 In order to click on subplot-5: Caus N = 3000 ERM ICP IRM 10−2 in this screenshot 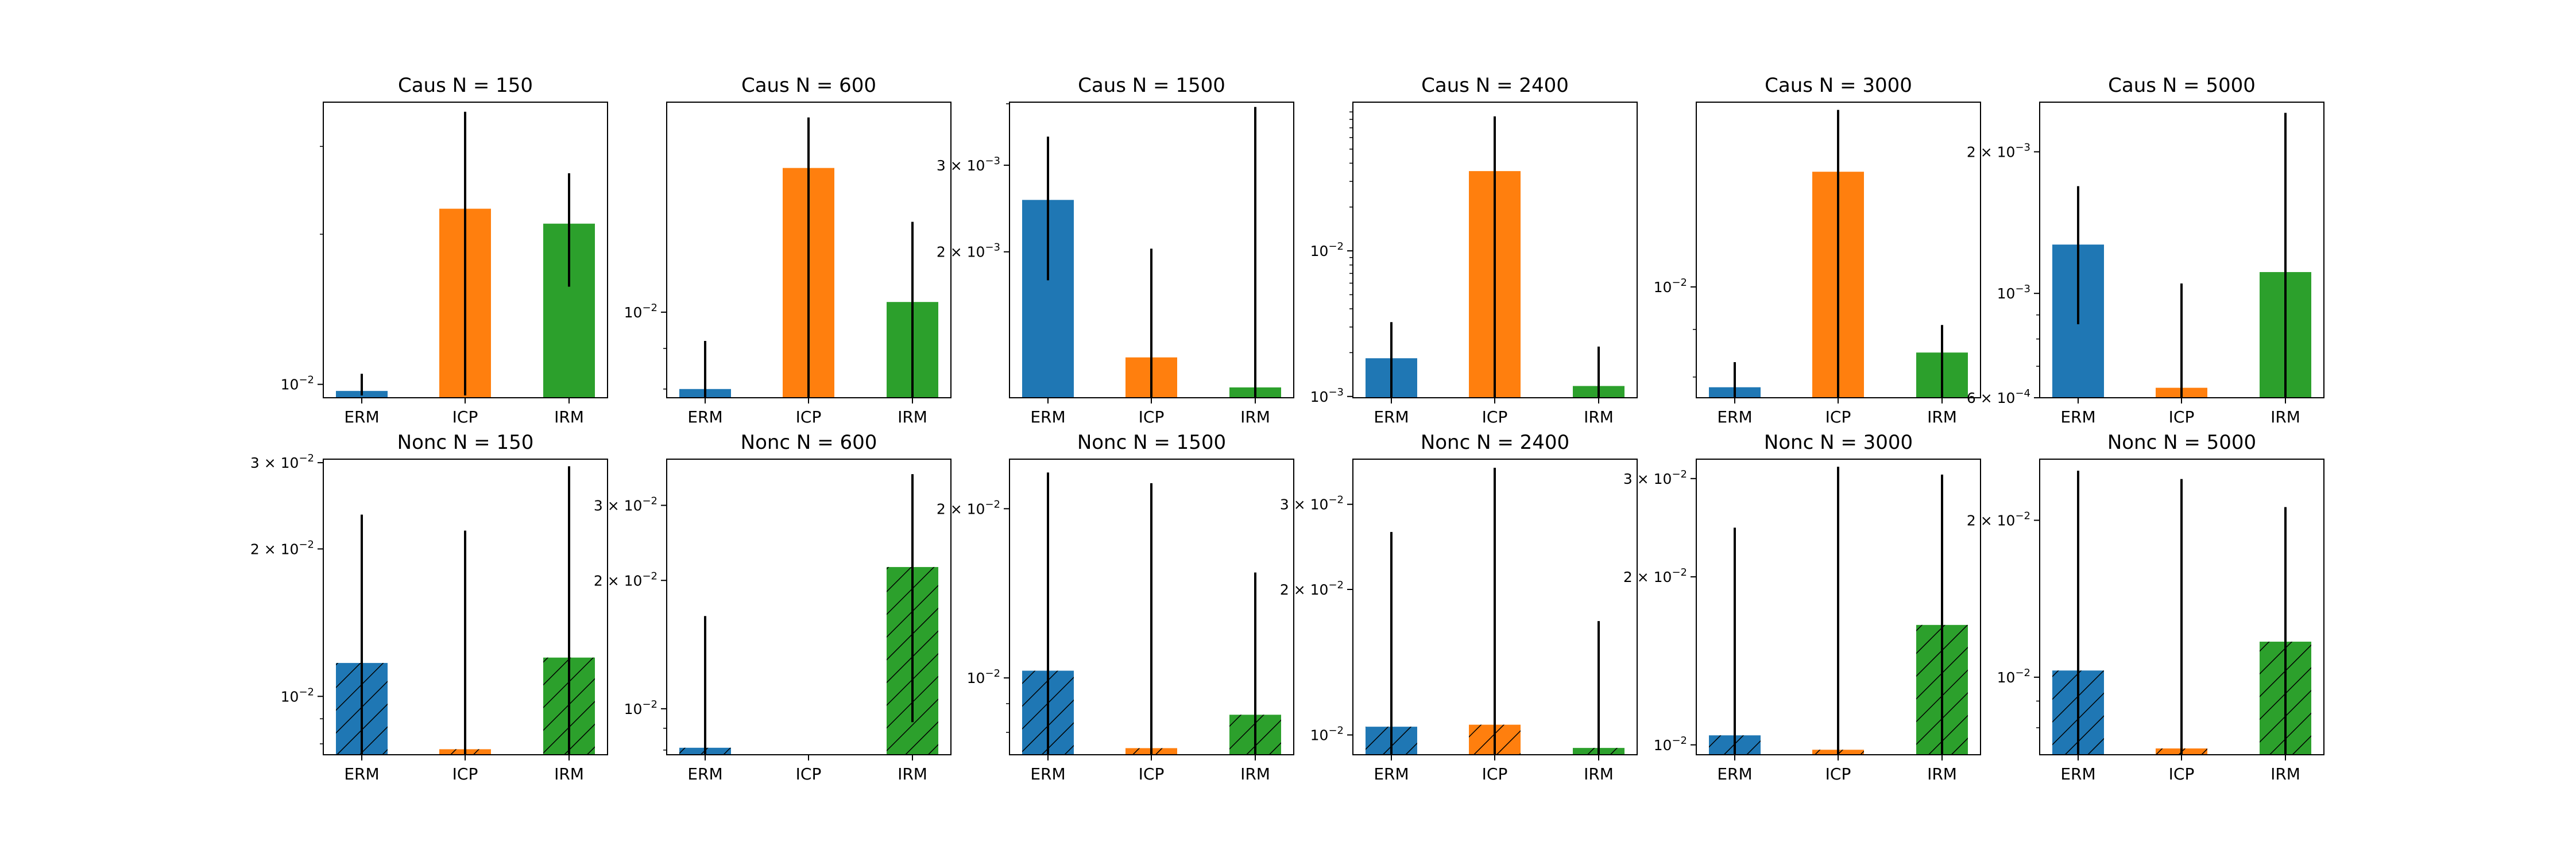, I will do `click(1817, 250)`.